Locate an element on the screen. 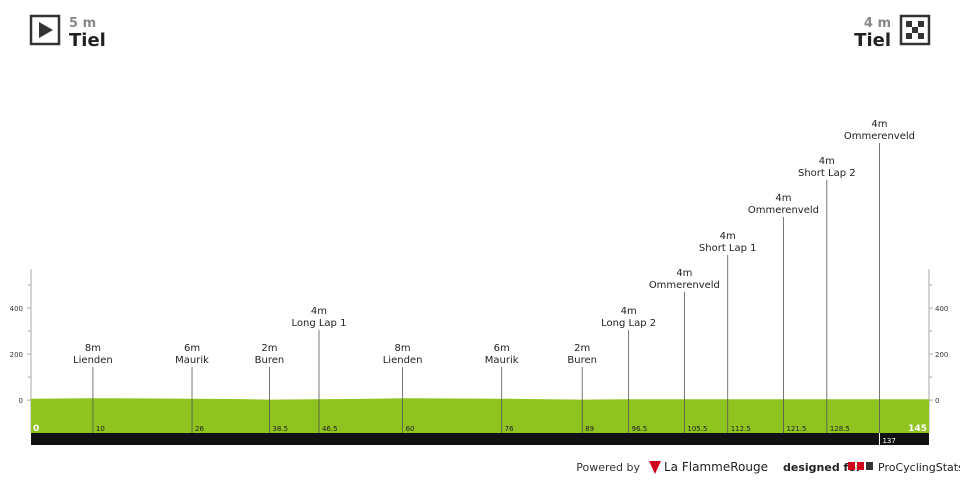  waypoint-km: 105.5 is located at coordinates (697, 429).